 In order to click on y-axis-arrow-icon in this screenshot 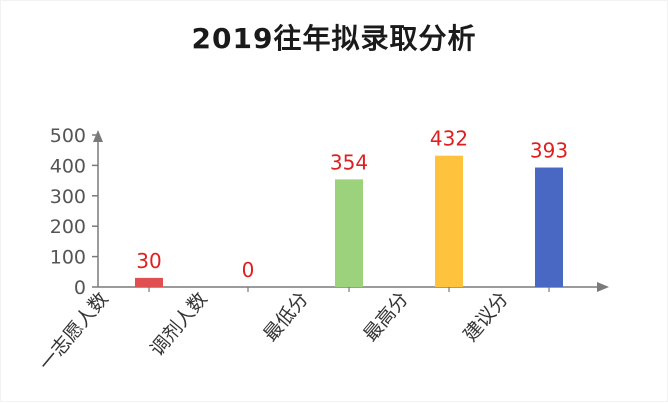, I will do `click(98, 136)`.